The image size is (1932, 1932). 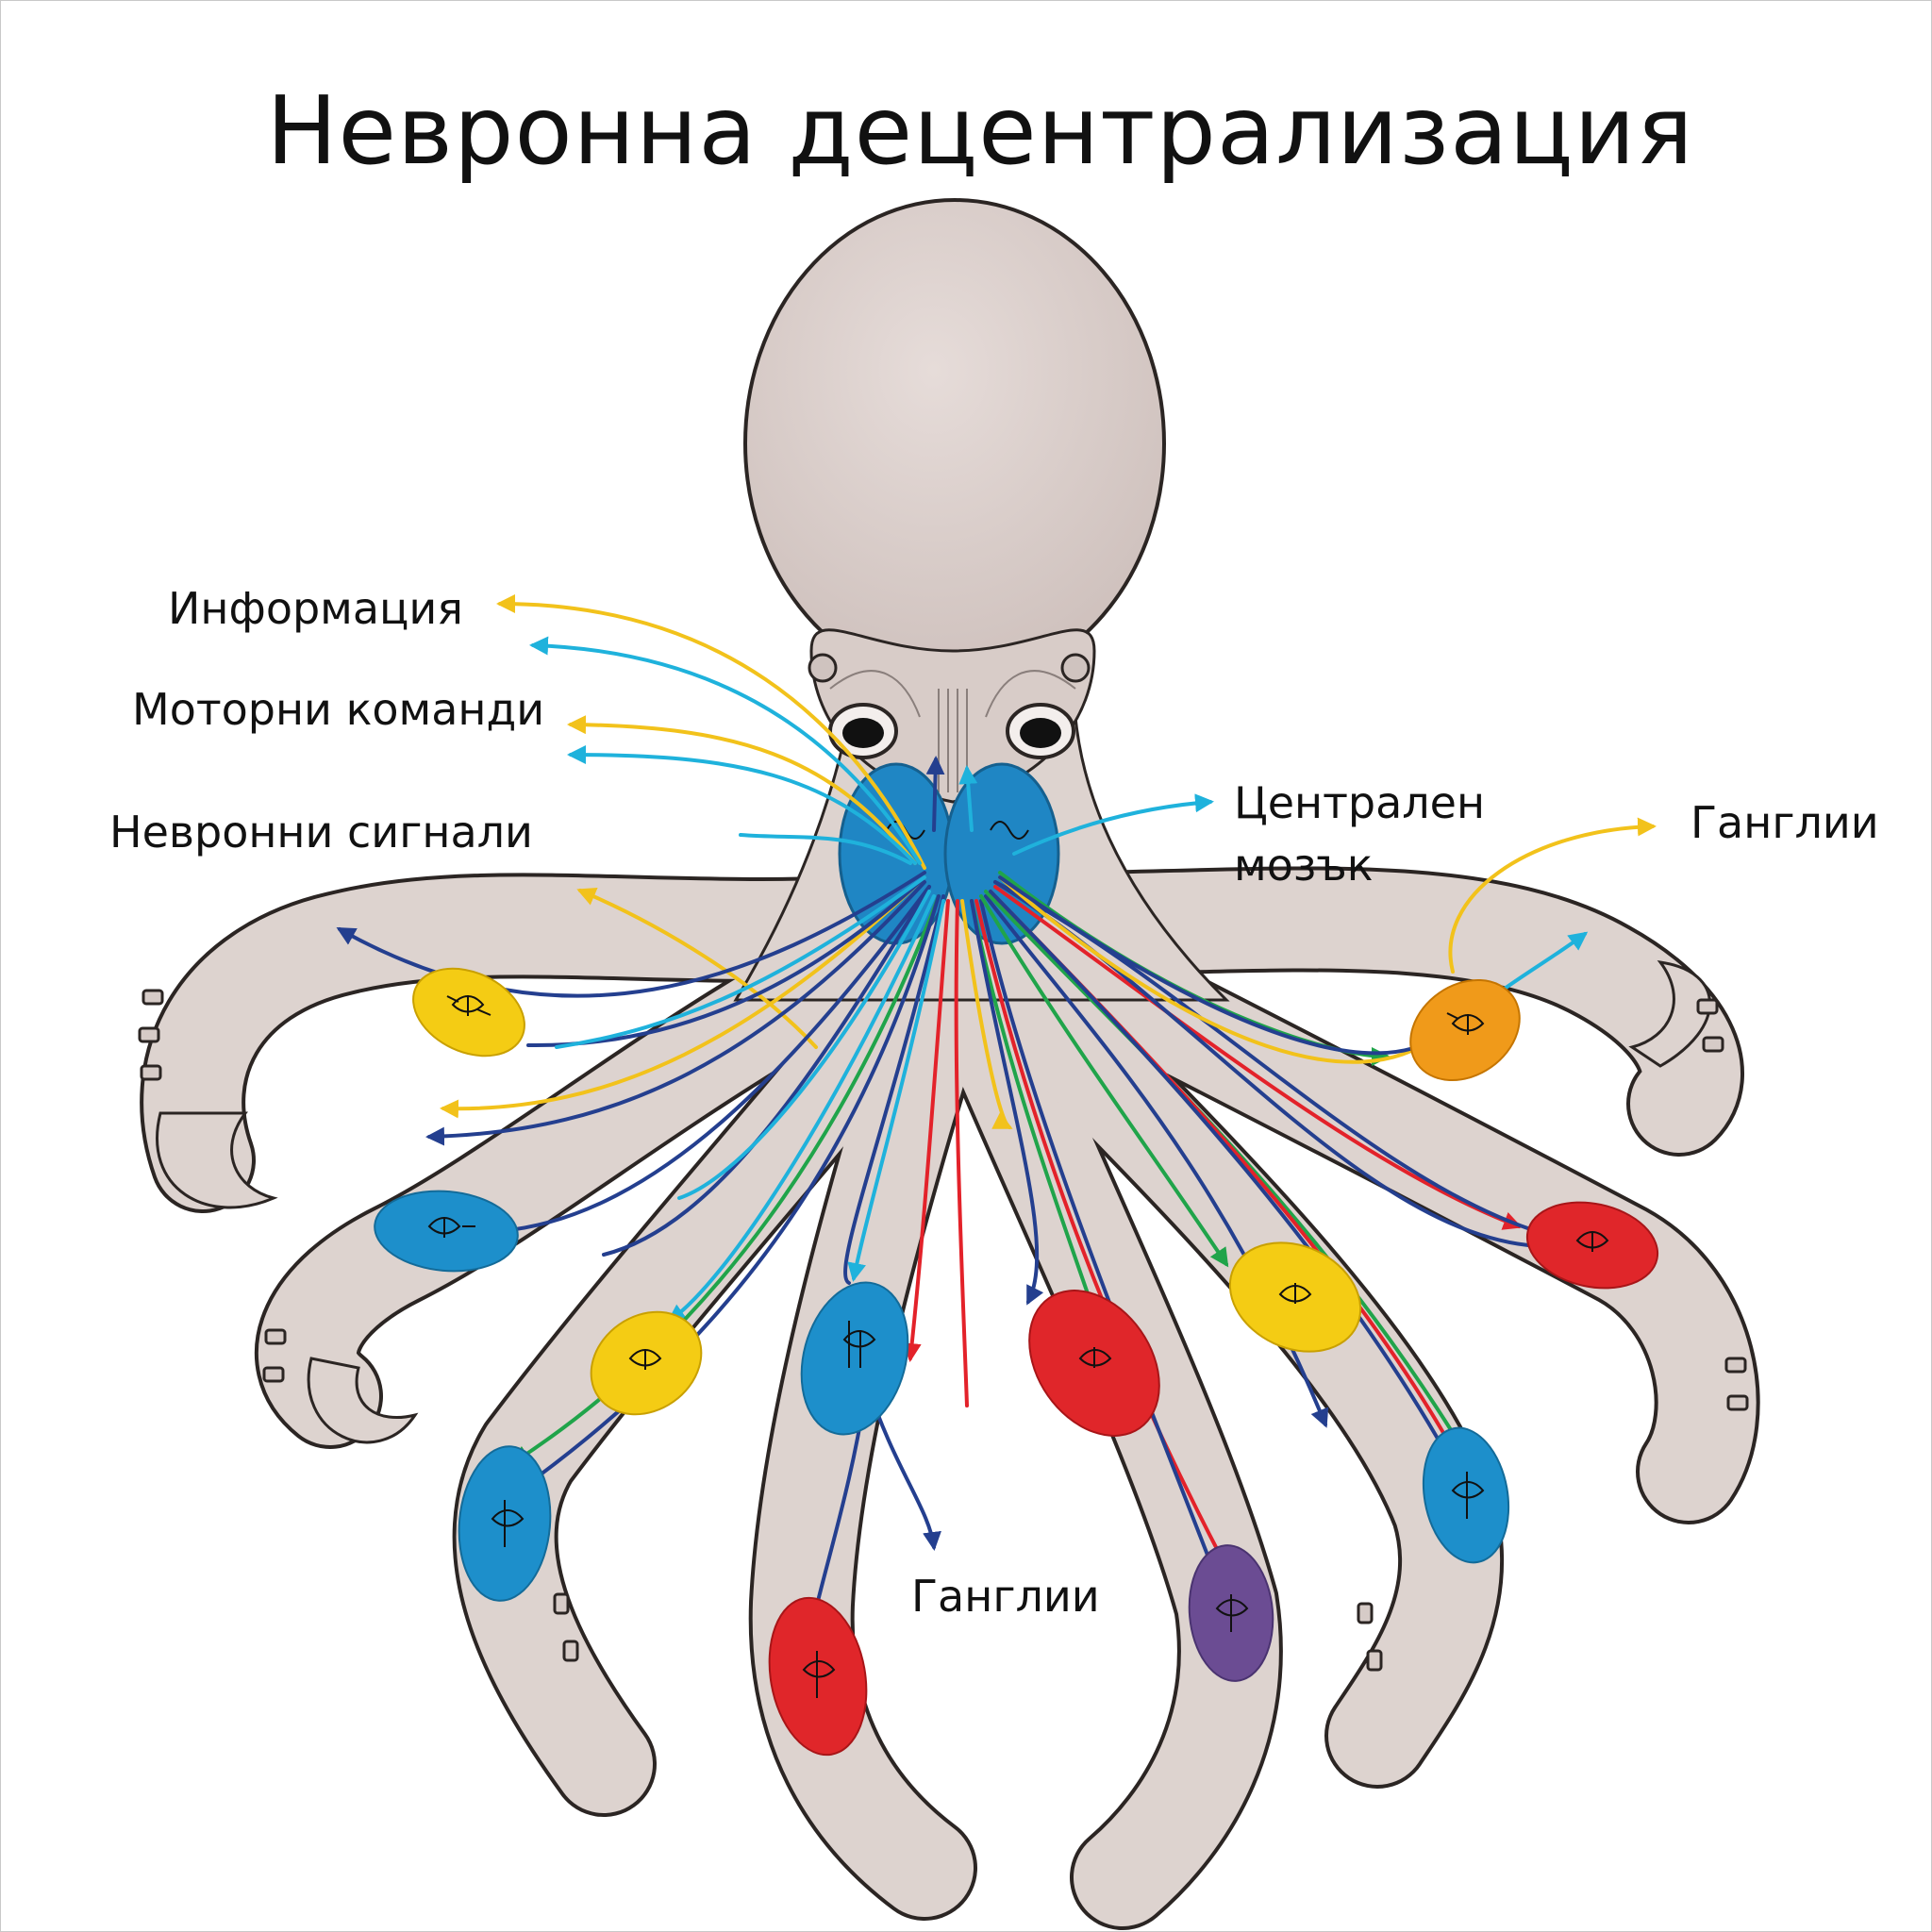 What do you see at coordinates (853, 706) in the screenshot?
I see `left-eye` at bounding box center [853, 706].